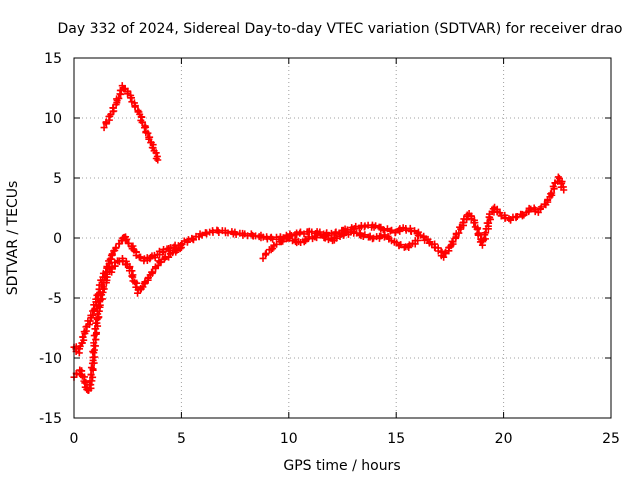 The image size is (640, 480). What do you see at coordinates (53, 119) in the screenshot?
I see `y-tick-label: 10` at bounding box center [53, 119].